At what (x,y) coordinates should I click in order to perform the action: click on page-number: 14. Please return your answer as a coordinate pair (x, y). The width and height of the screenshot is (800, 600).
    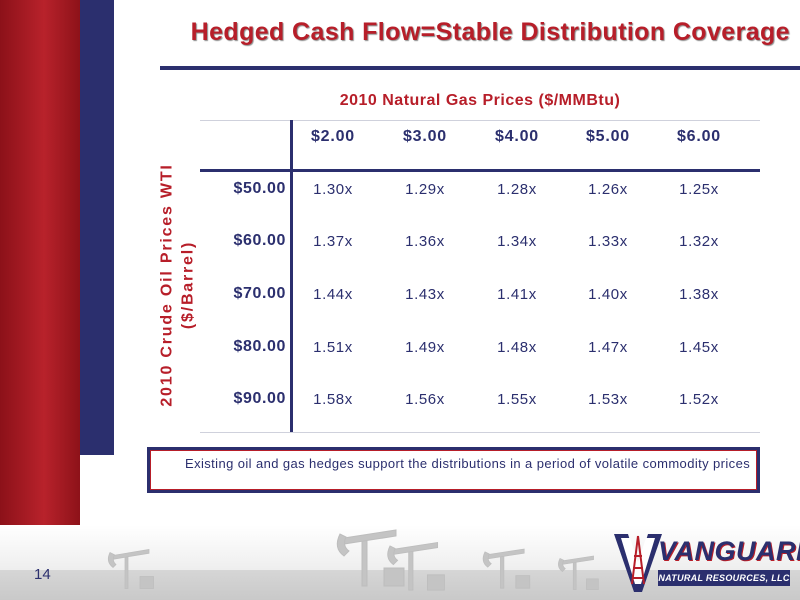
    Looking at the image, I should click on (42, 574).